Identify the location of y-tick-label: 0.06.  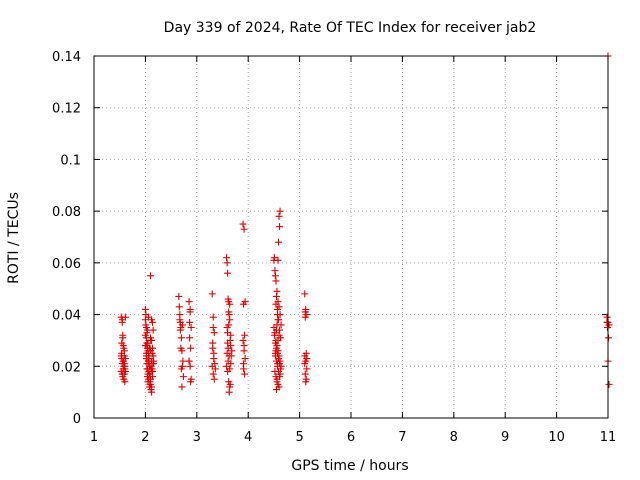
(66, 264).